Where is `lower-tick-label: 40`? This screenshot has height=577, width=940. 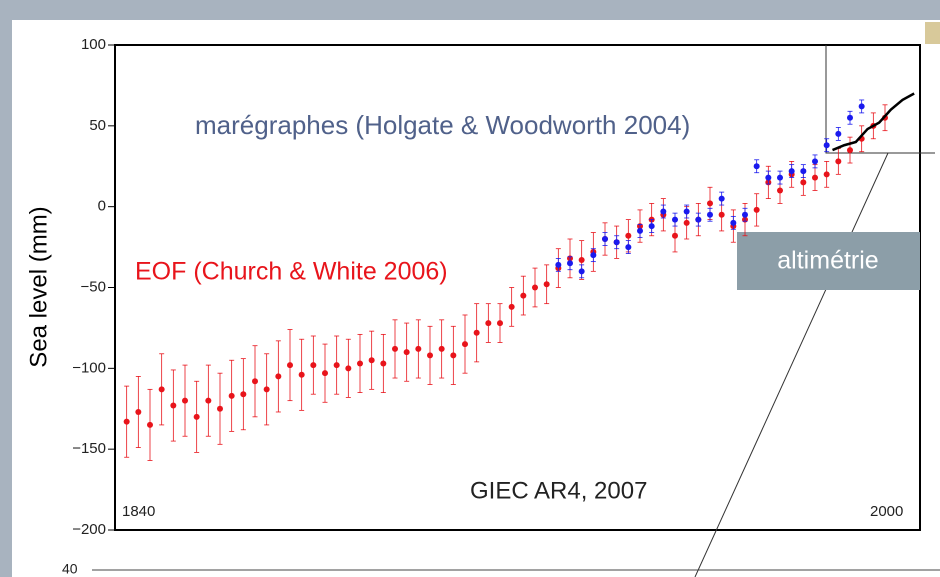
lower-tick-label: 40 is located at coordinates (70, 569).